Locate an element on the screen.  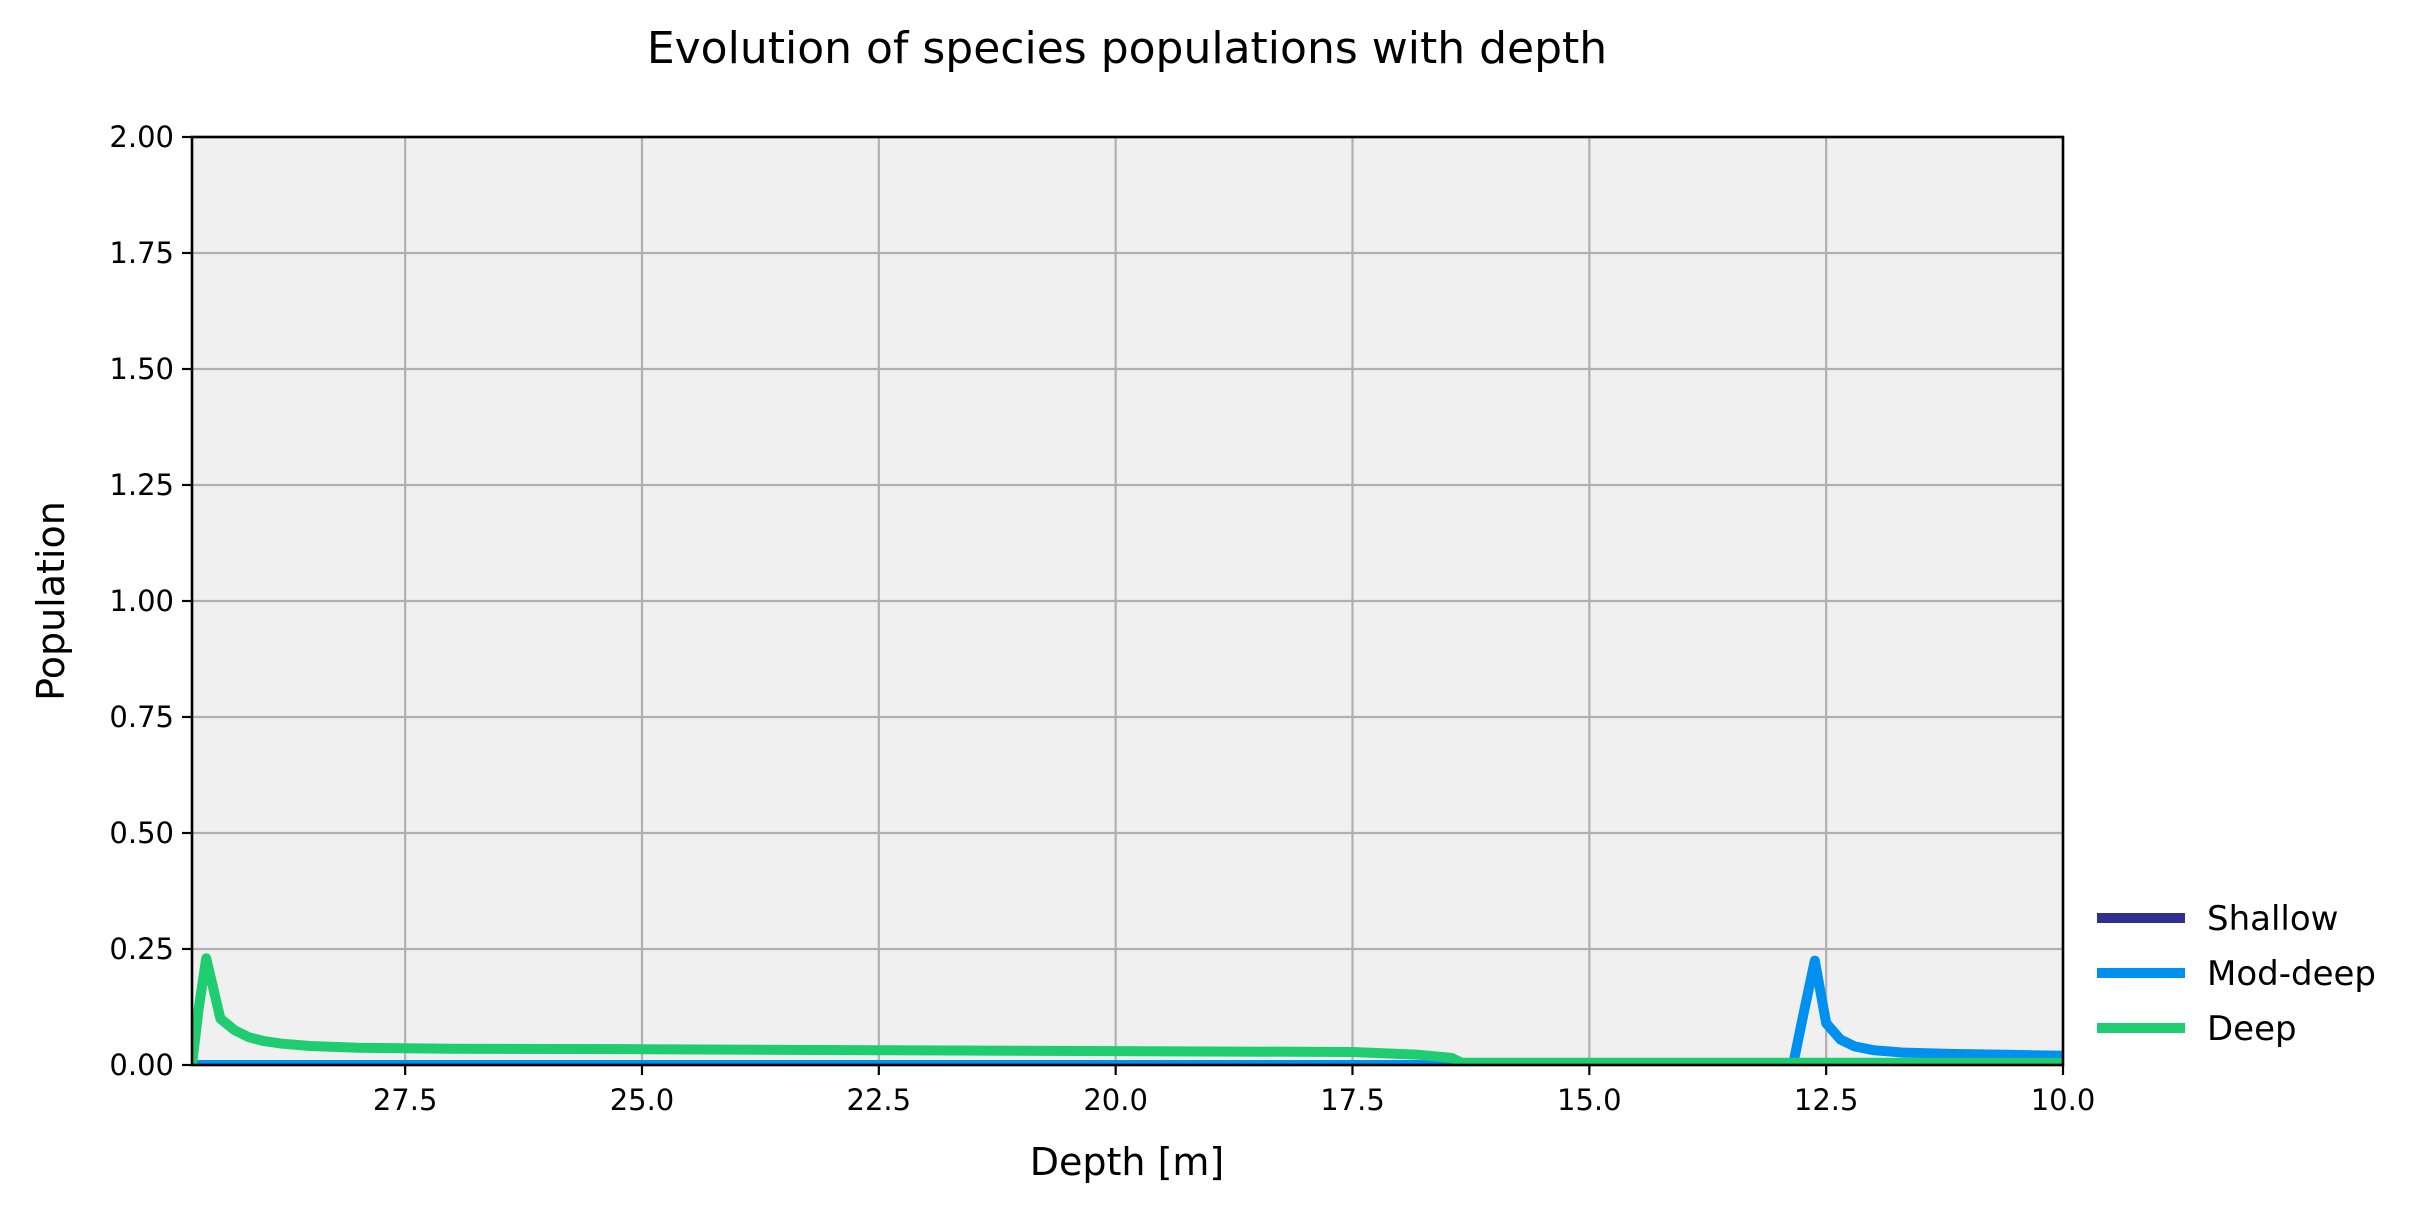
series-line-deep is located at coordinates (1127, 1009).